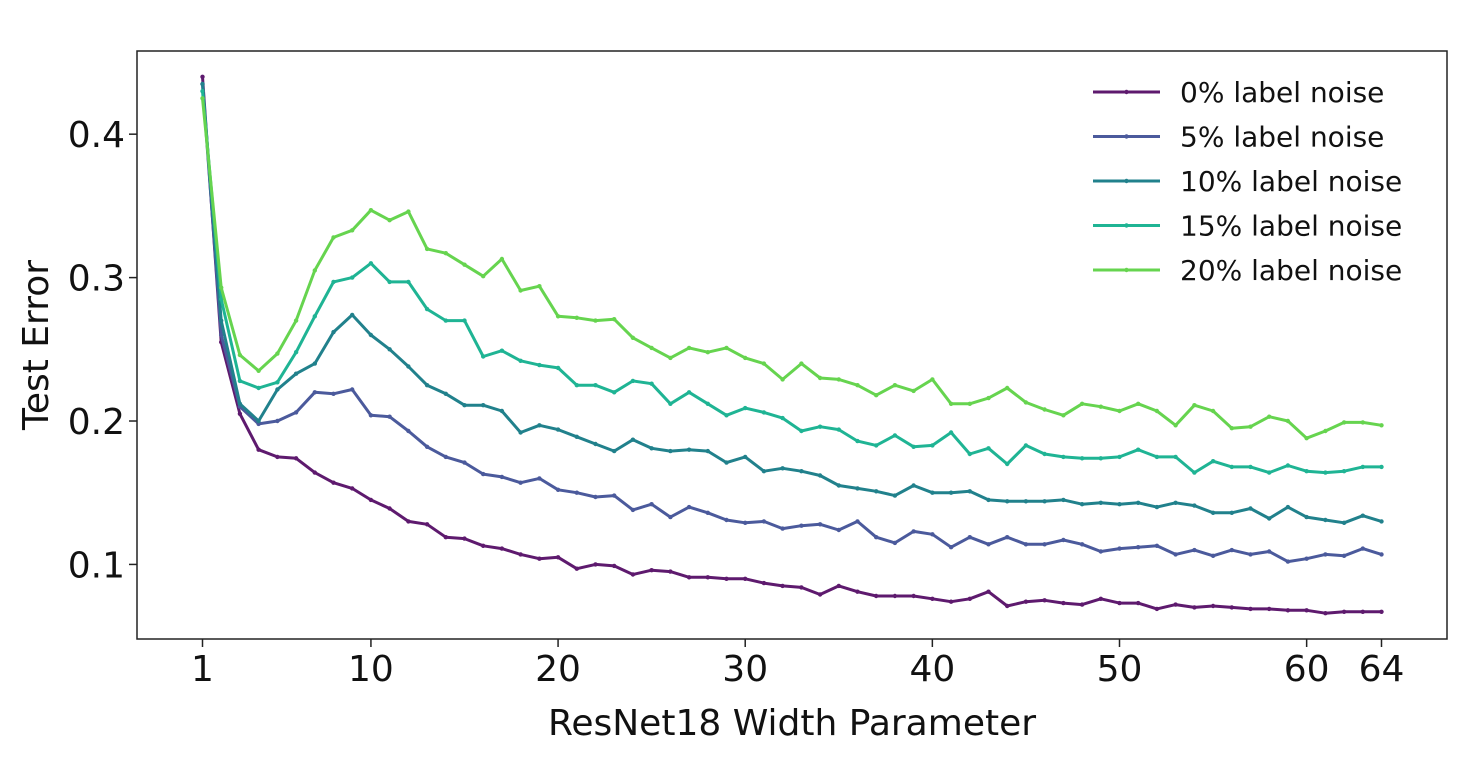 The image size is (1480, 760). What do you see at coordinates (932, 669) in the screenshot?
I see `x-tick-label: 40` at bounding box center [932, 669].